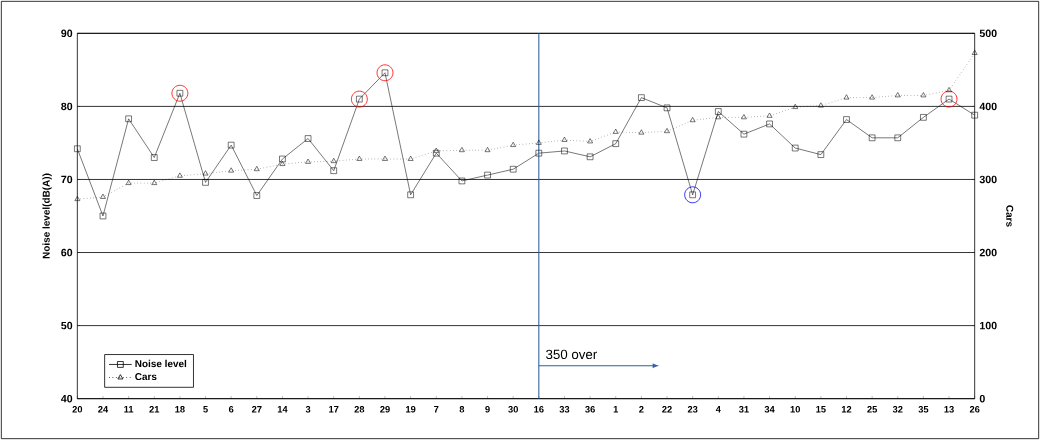 This screenshot has width=1040, height=440. I want to click on x-tick-label: 19, so click(411, 409).